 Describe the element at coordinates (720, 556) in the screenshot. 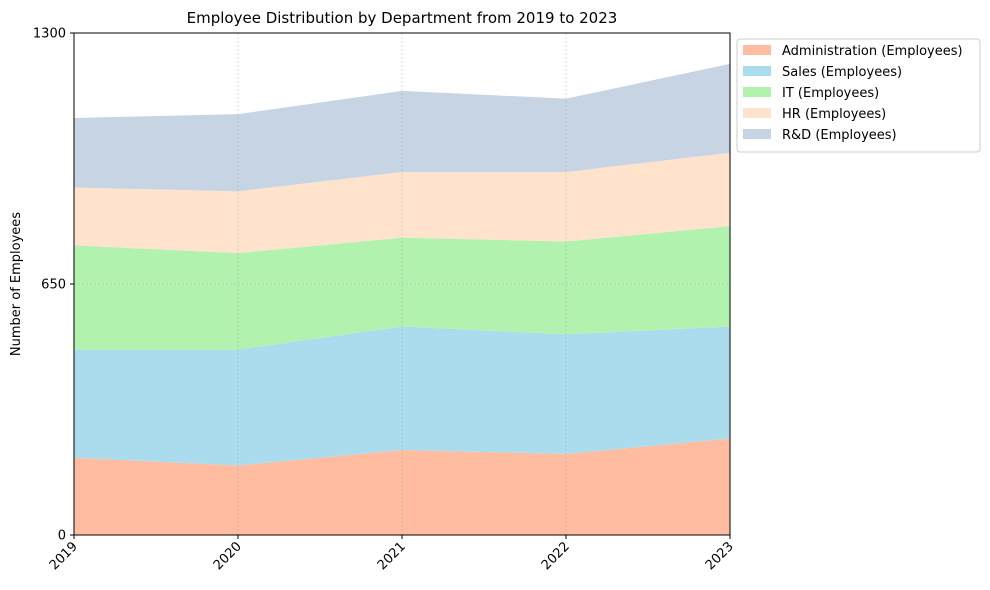

I see `x-tick-label: 2023` at that location.